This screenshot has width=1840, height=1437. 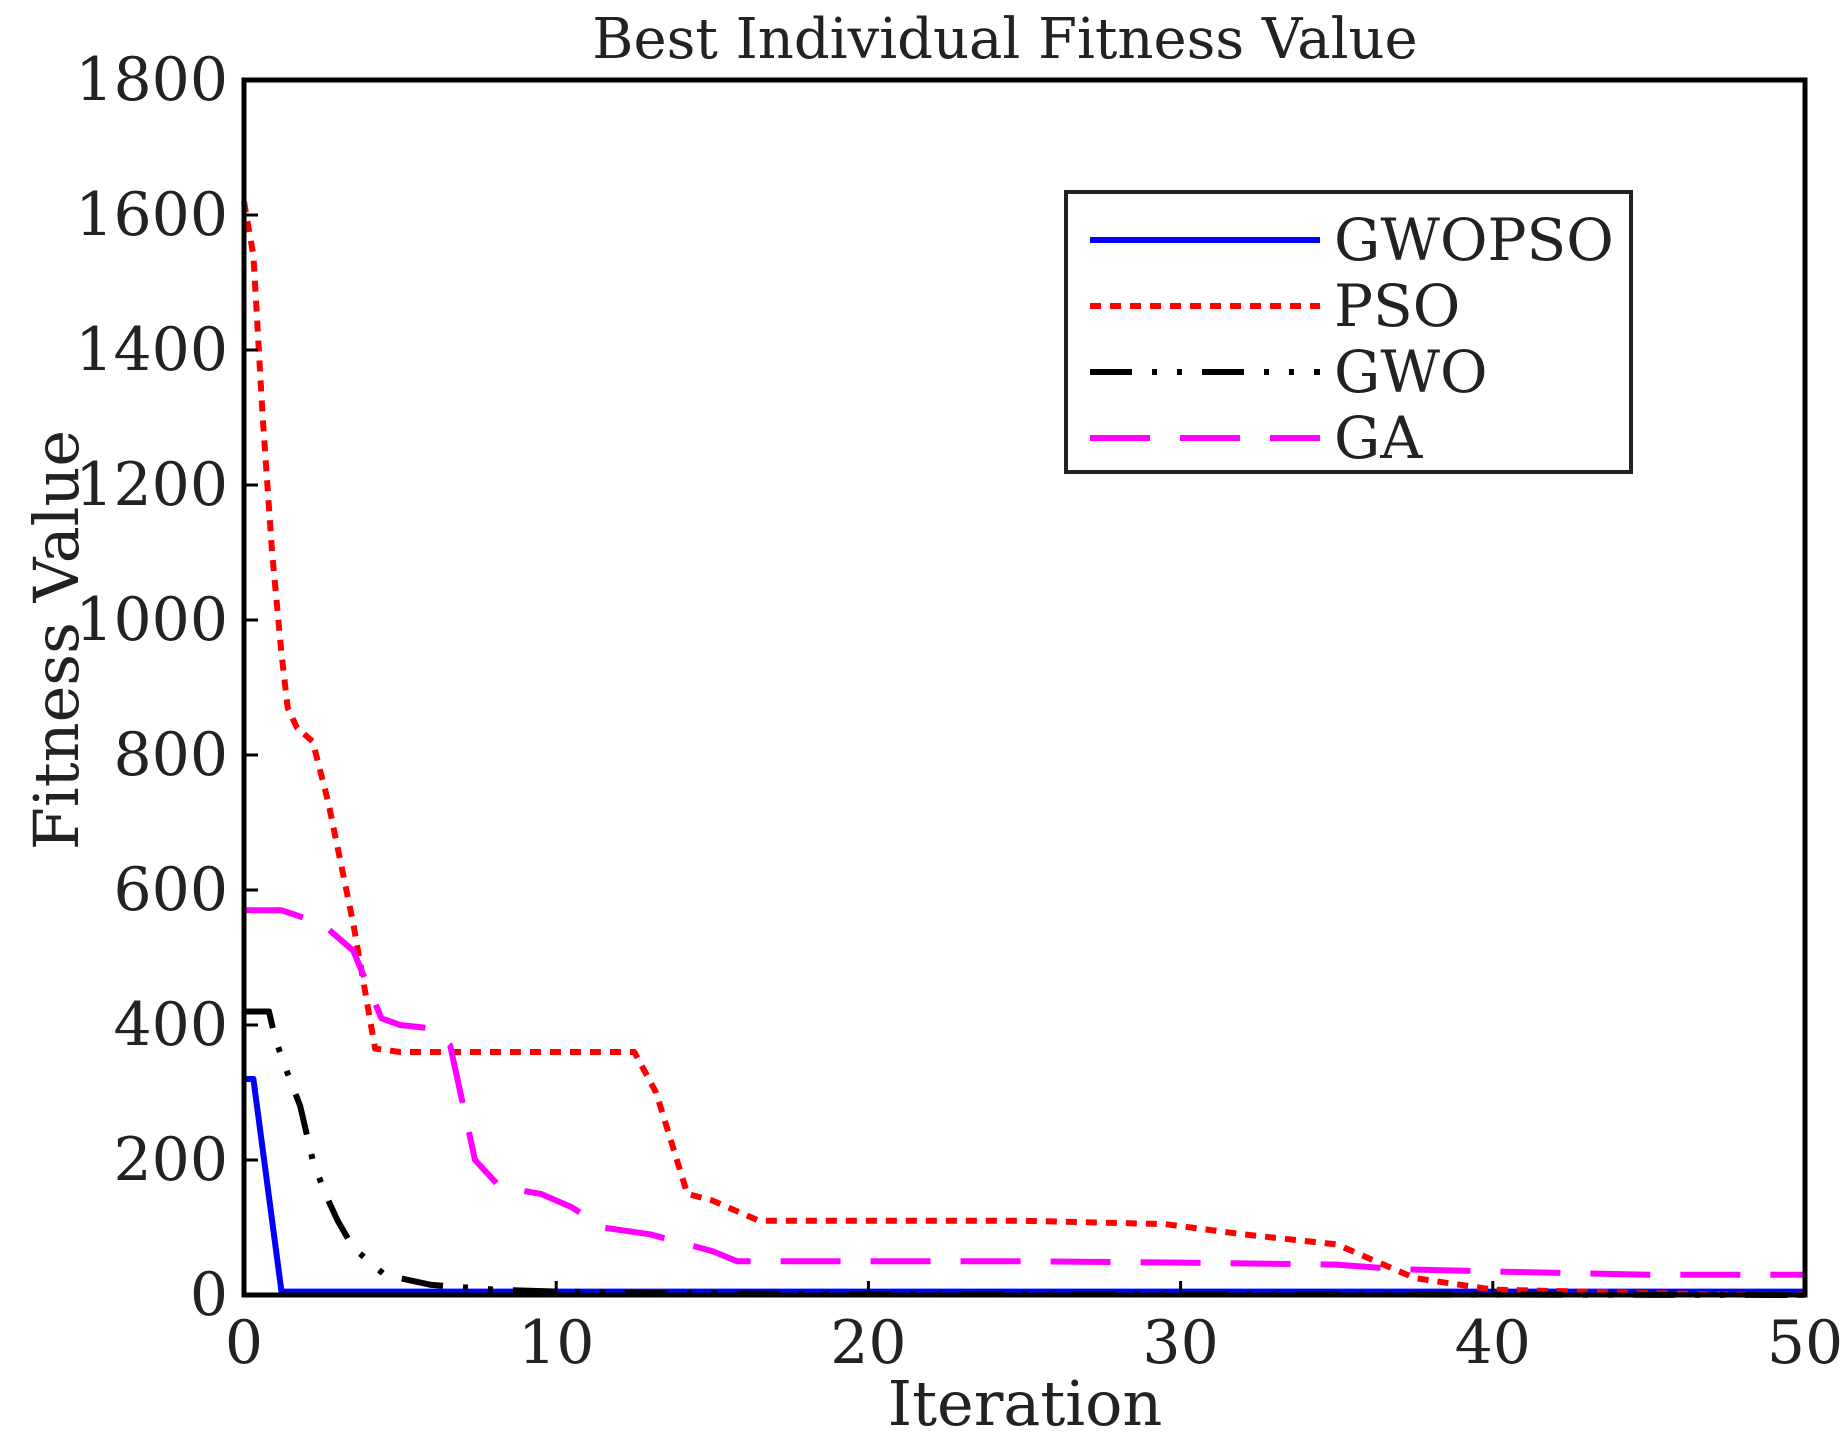 I want to click on legend-label-pso: PSO, so click(x=1397, y=306).